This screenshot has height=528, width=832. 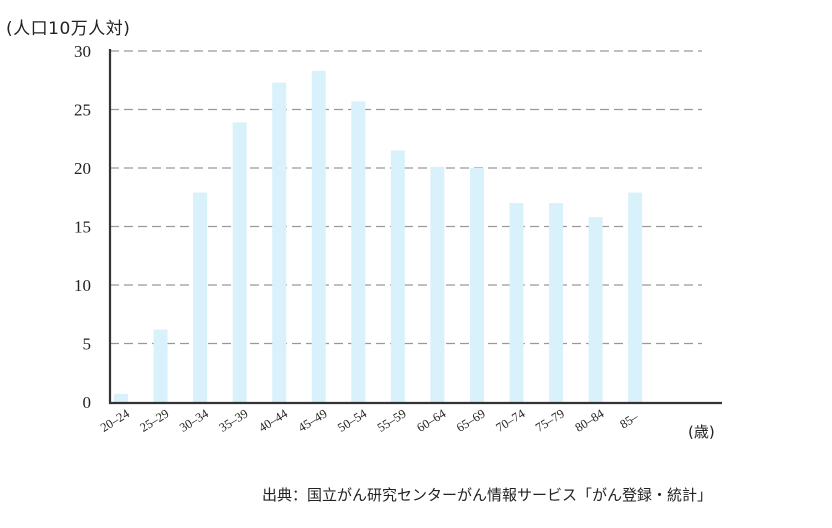 I want to click on source-note: 出典：国立がん研究センターがん情報サービス「がん登録・統計」, so click(x=487, y=494).